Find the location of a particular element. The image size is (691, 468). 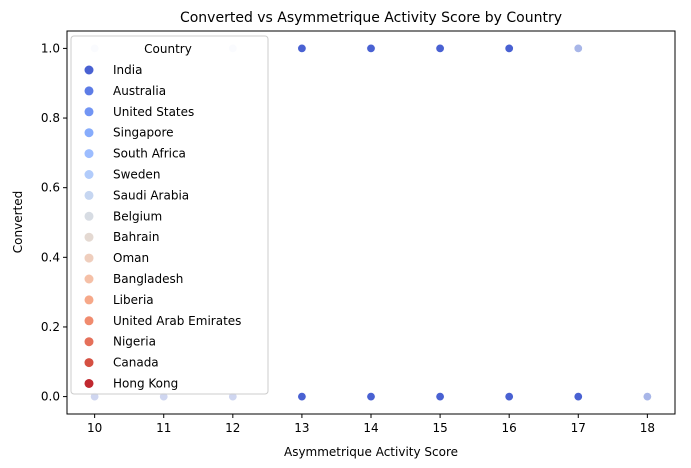

x-tick-label: 12 is located at coordinates (232, 428).